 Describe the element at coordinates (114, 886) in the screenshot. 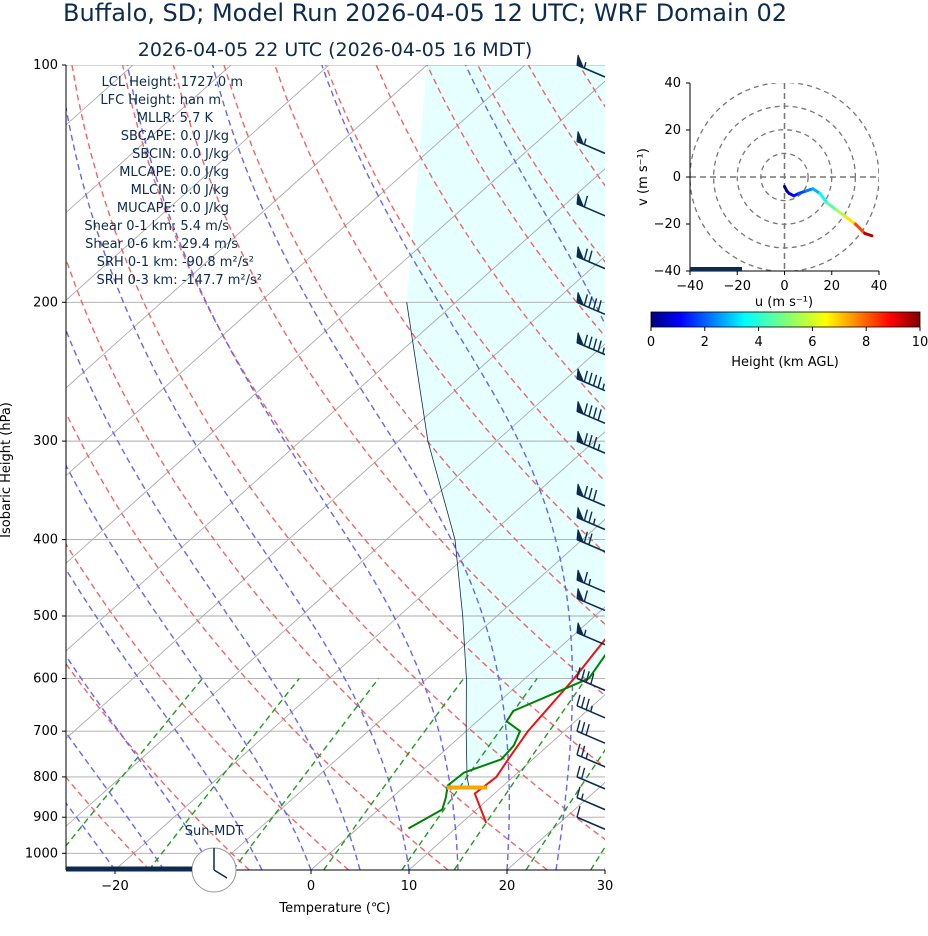

I see `temperature-tick-label: −20` at that location.